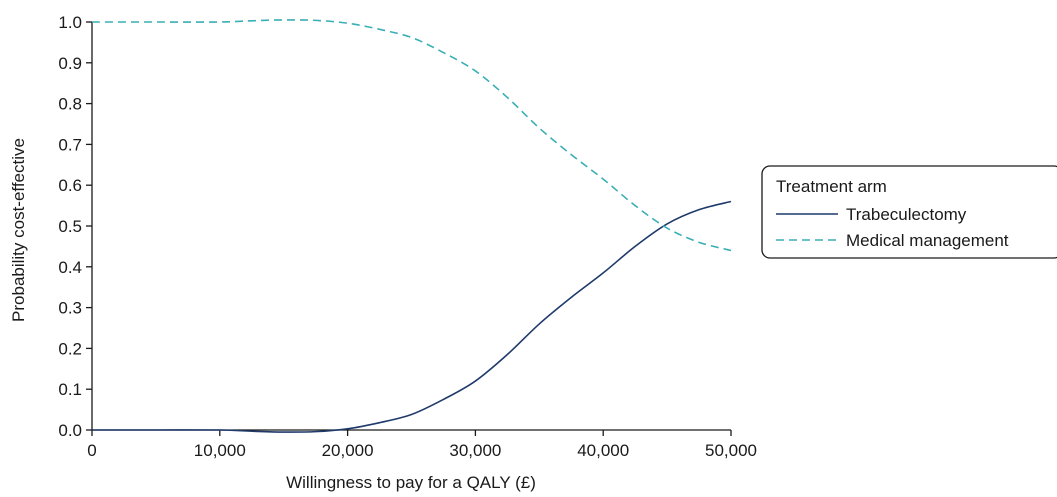 The width and height of the screenshot is (1057, 497). What do you see at coordinates (70, 348) in the screenshot?
I see `y-tick-label: 0.2` at bounding box center [70, 348].